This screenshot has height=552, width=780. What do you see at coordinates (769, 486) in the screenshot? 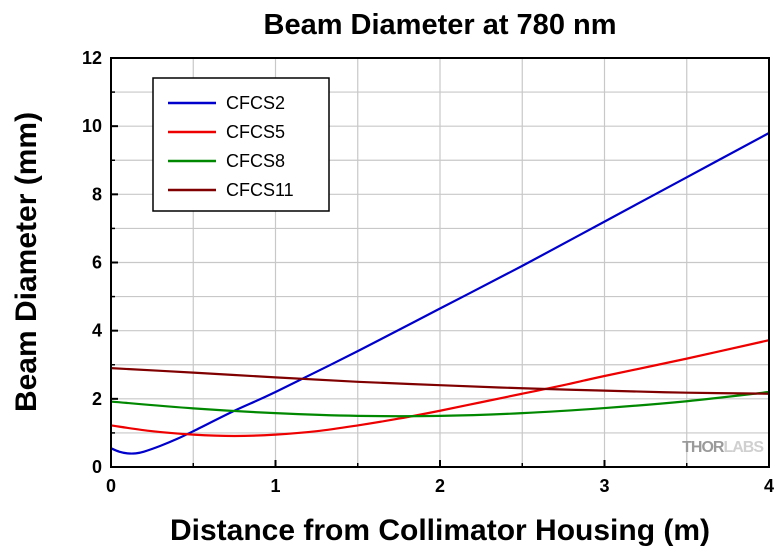
I see `x-tick-label: 4` at bounding box center [769, 486].